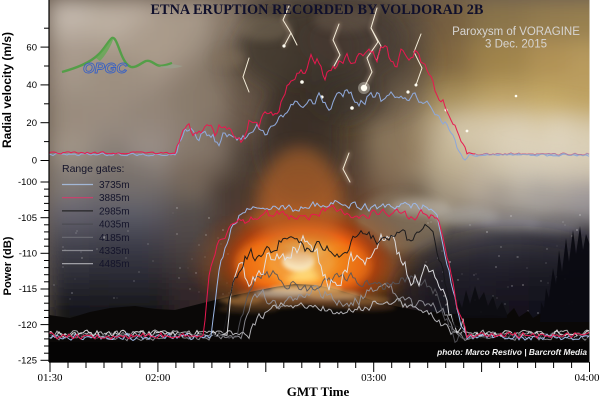 The height and width of the screenshot is (401, 600). I want to click on svg-text: -100, so click(27, 182).